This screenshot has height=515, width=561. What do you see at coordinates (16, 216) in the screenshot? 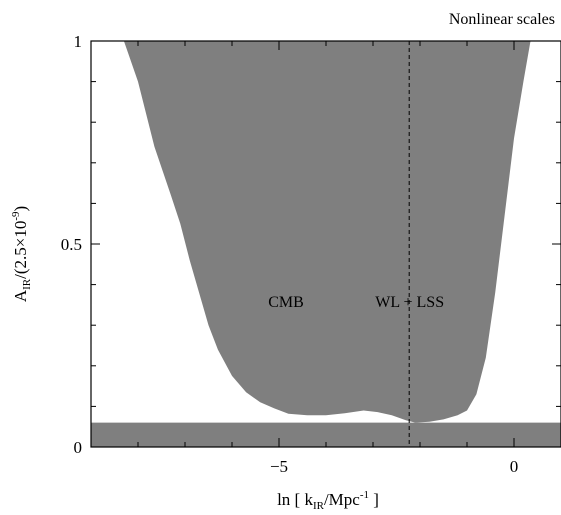
I see `y-axis-label-sup: -9` at bounding box center [16, 216].